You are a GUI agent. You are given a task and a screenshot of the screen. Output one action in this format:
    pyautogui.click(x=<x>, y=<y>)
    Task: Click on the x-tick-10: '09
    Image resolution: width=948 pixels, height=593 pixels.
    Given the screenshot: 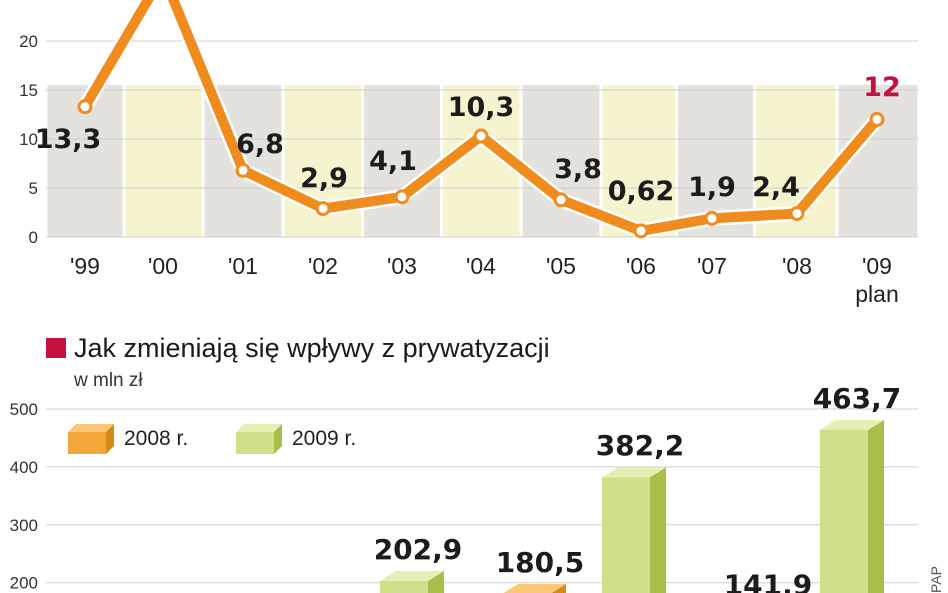 What is the action you would take?
    pyautogui.click(x=877, y=266)
    